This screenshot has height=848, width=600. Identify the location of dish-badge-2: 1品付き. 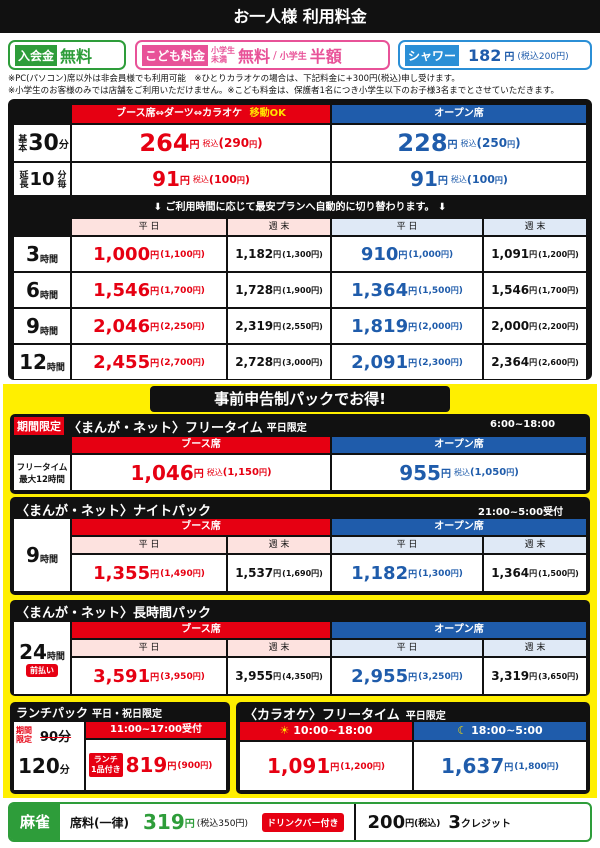
(106, 769).